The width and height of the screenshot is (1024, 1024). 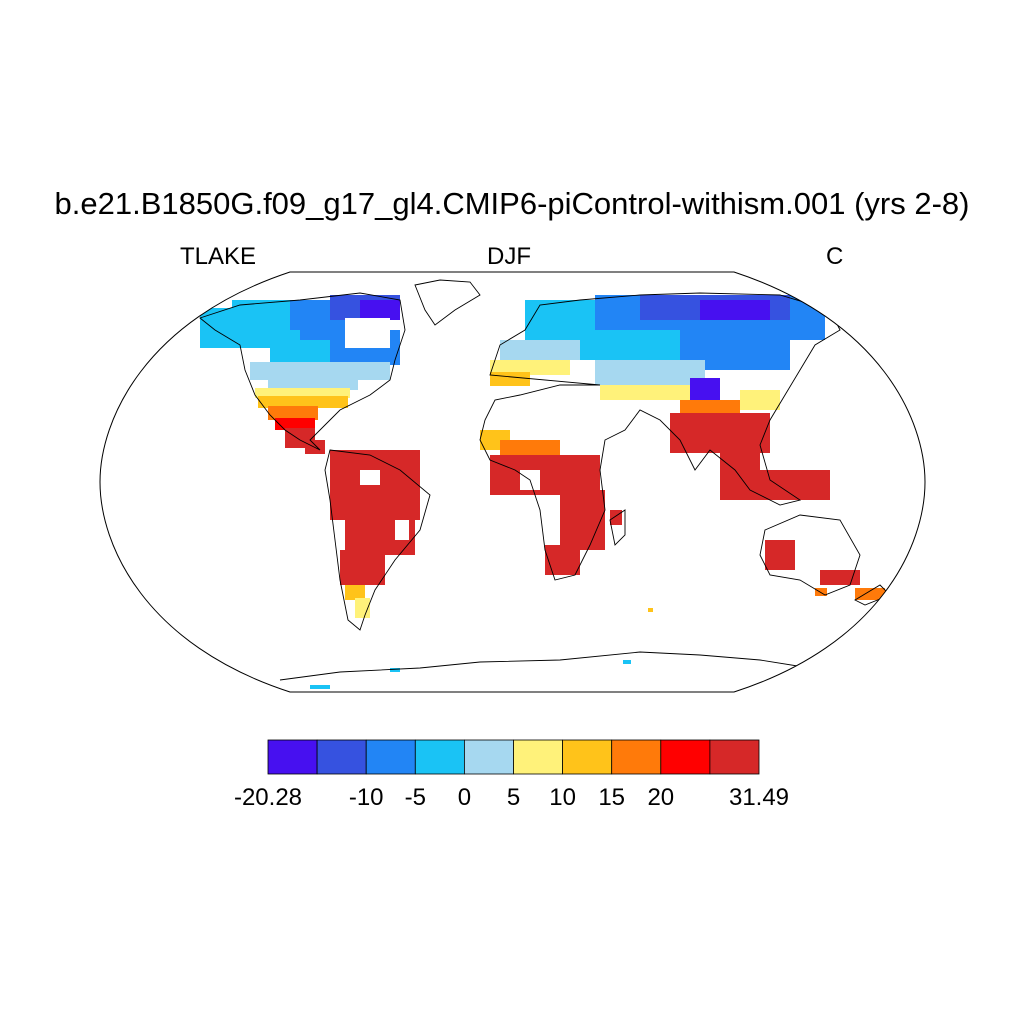 I want to click on colorbar-tick-label: -10, so click(x=366, y=797).